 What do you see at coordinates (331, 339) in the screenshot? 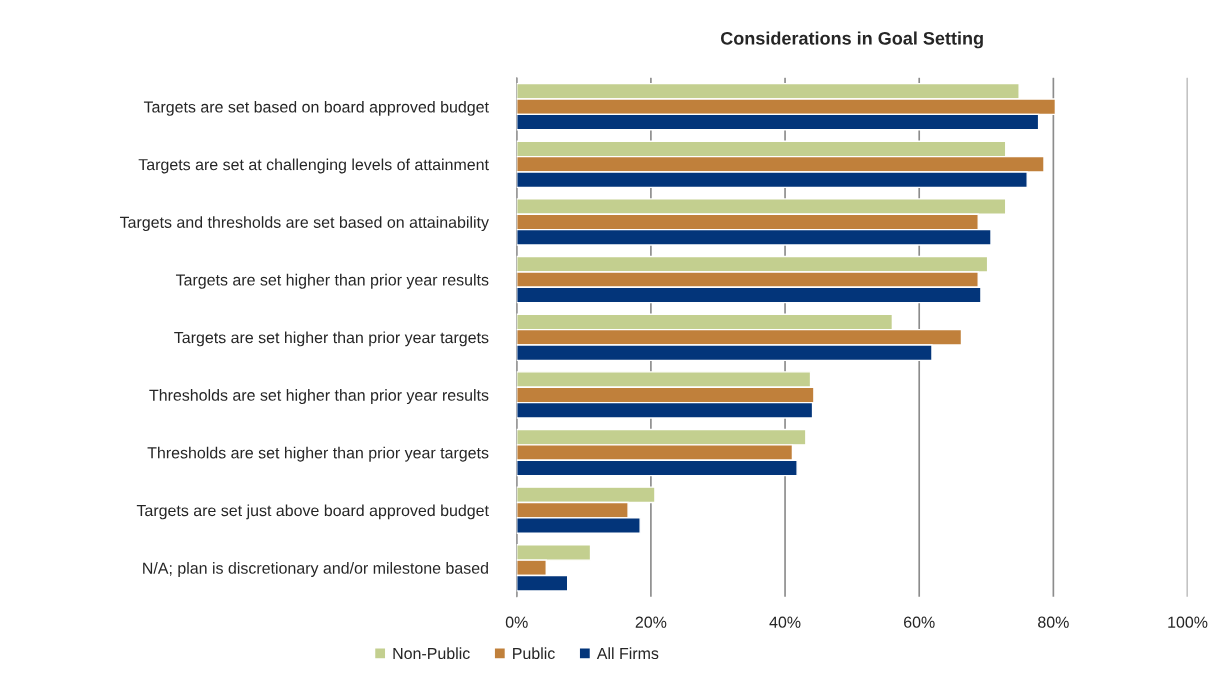
I see `y-tick-label: Targets are set higher than prior year targets` at bounding box center [331, 339].